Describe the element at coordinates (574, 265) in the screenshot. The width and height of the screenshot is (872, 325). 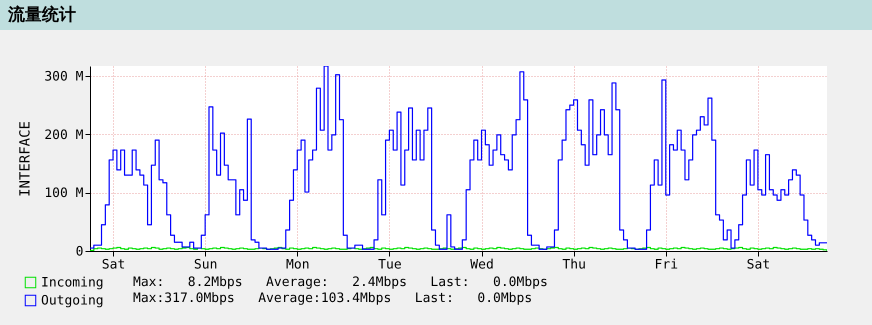
I see `x-tick-label: Thu` at that location.